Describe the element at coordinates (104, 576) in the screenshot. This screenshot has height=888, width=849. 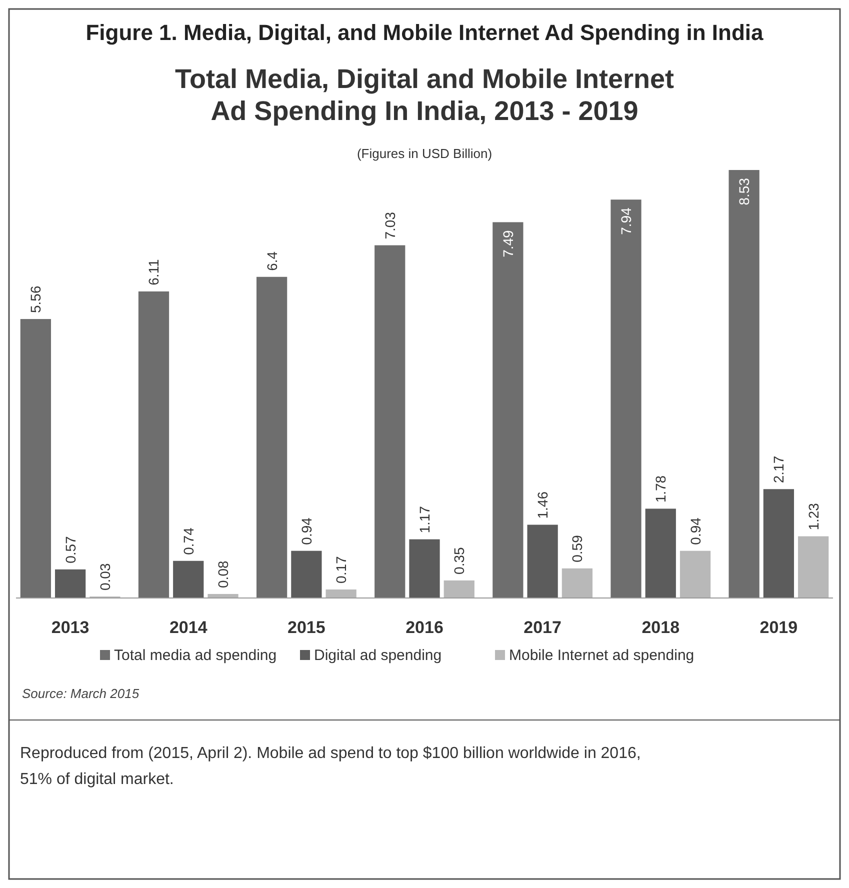
I see `data-label: 0.03` at that location.